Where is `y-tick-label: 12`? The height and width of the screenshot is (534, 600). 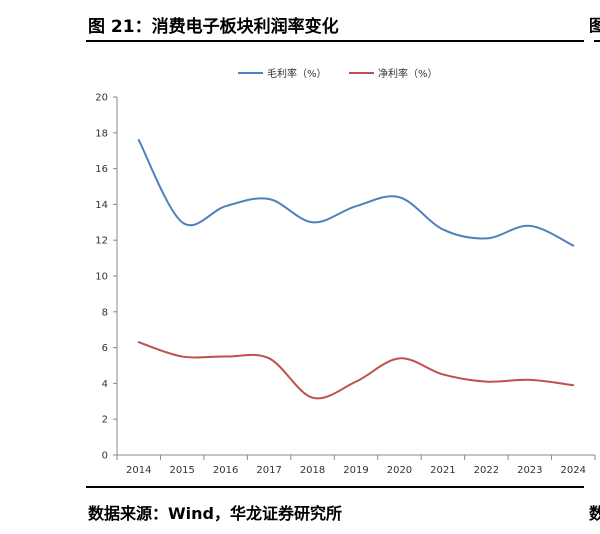
y-tick-label: 12 is located at coordinates (101, 241).